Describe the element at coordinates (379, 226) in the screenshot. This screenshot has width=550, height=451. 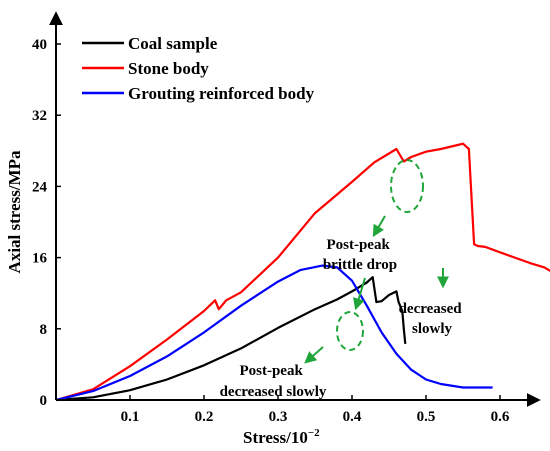
I see `brittle-drop-arrow-to-stone` at that location.